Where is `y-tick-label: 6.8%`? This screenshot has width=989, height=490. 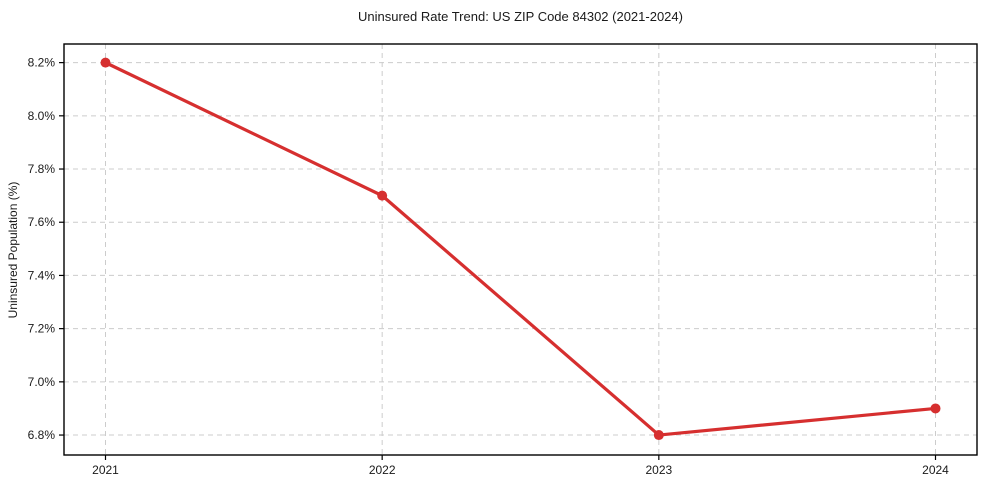
y-tick-label: 6.8% is located at coordinates (42, 435).